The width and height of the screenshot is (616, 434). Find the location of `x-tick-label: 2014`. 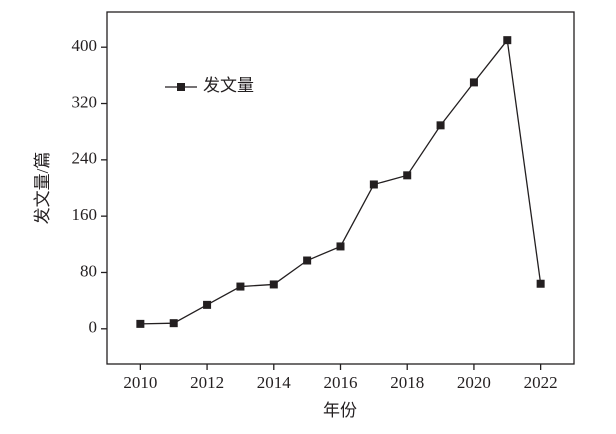

x-tick-label: 2014 is located at coordinates (274, 382).